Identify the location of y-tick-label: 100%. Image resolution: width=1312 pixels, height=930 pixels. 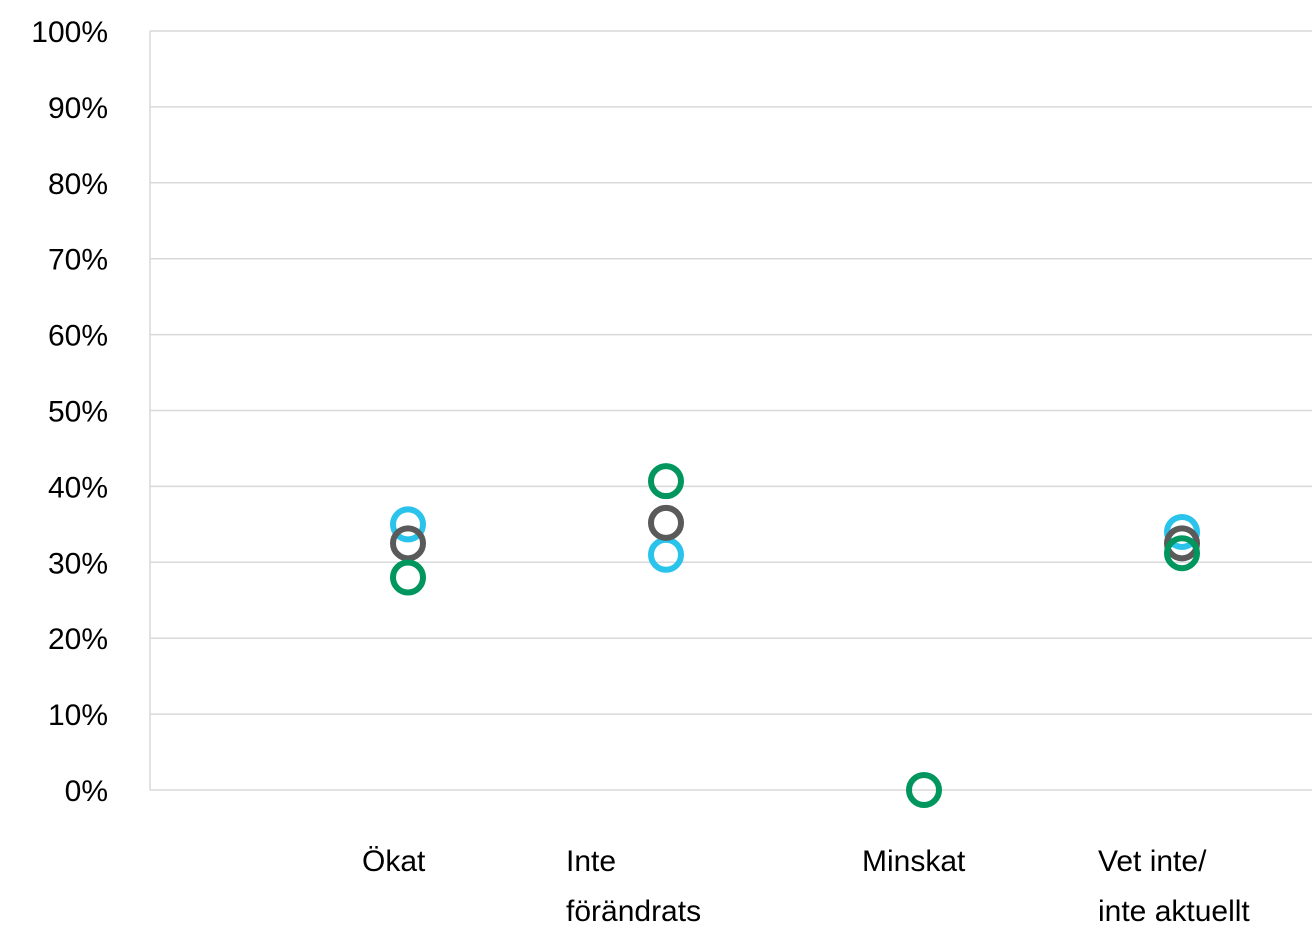
(69, 32).